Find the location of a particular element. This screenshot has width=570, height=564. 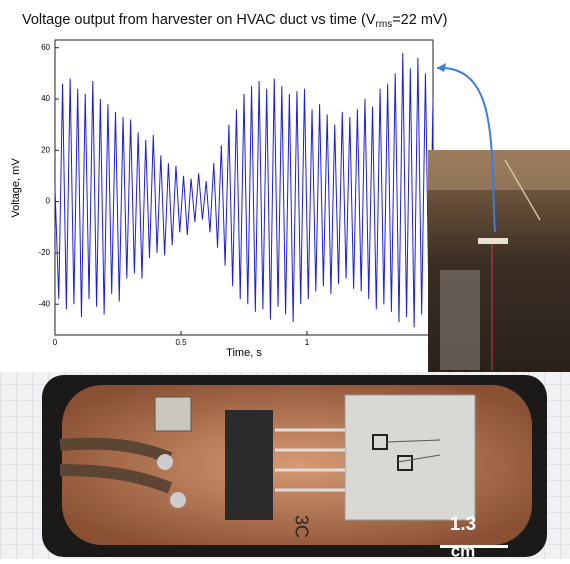

y-axis-label: Voltage, mV is located at coordinates (16, 188).